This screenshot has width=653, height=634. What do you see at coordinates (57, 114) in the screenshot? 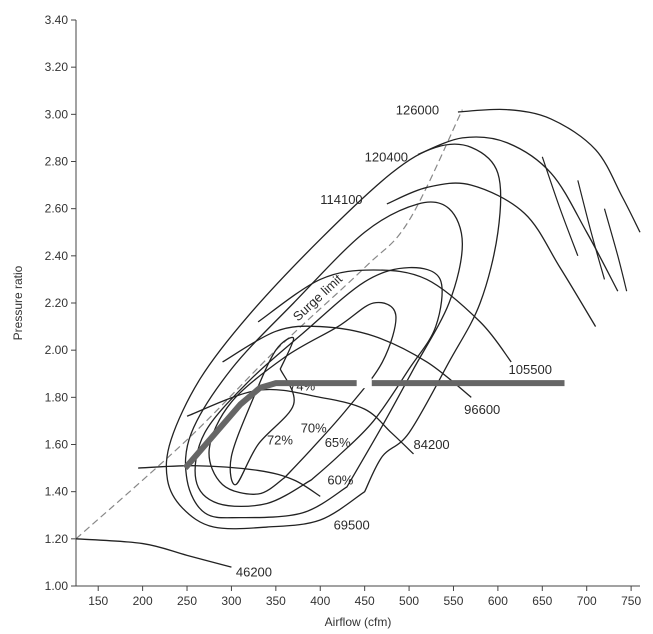
I see `y-tick-label: 3.00` at bounding box center [57, 114].